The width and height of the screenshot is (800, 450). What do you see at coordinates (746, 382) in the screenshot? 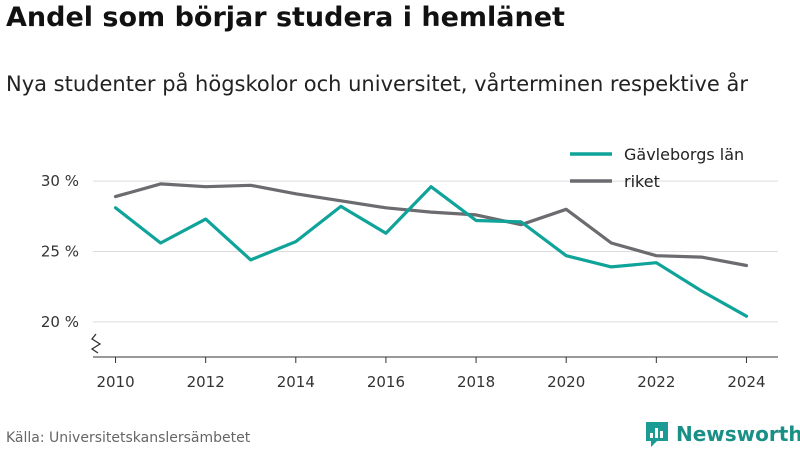
I see `x-tick-label: 2024` at bounding box center [746, 382].